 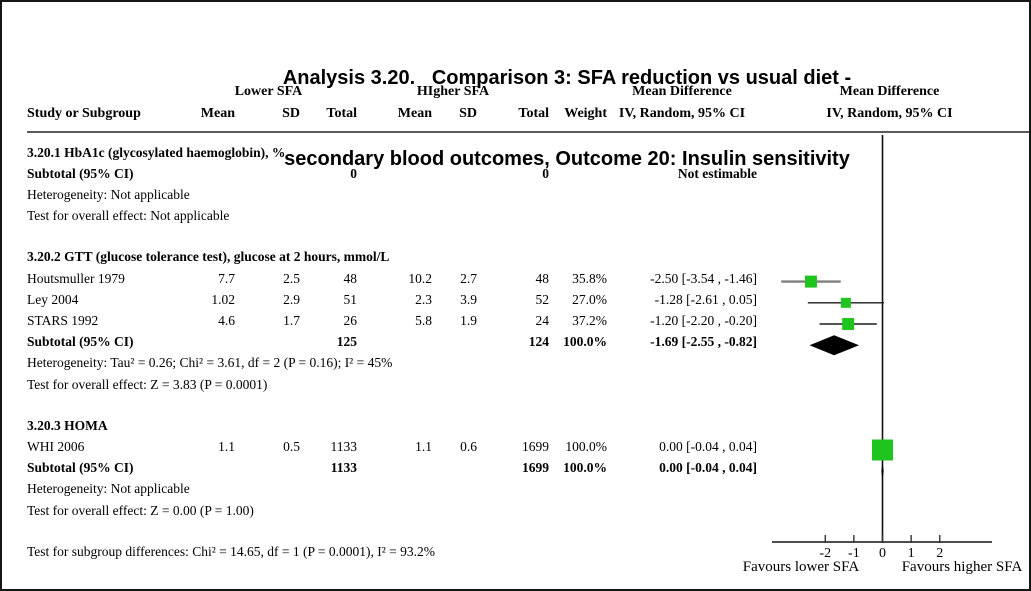 I want to click on axis-label-favours-lower-sfa: Favours lower SFA, so click(x=801, y=567).